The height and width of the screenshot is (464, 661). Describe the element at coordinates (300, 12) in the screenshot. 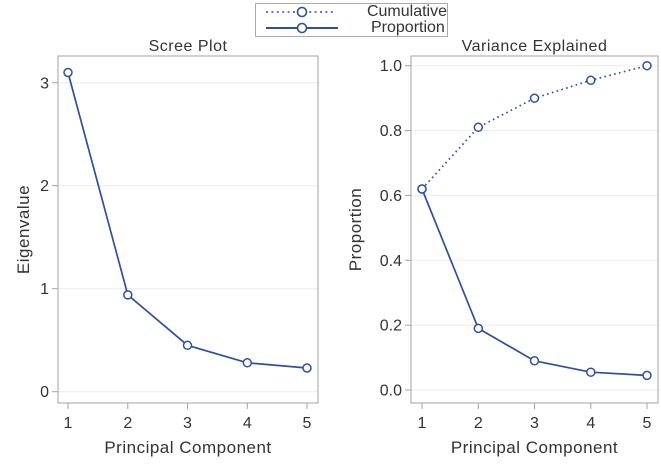

I see `cumulative-dotted-line-icon` at that location.